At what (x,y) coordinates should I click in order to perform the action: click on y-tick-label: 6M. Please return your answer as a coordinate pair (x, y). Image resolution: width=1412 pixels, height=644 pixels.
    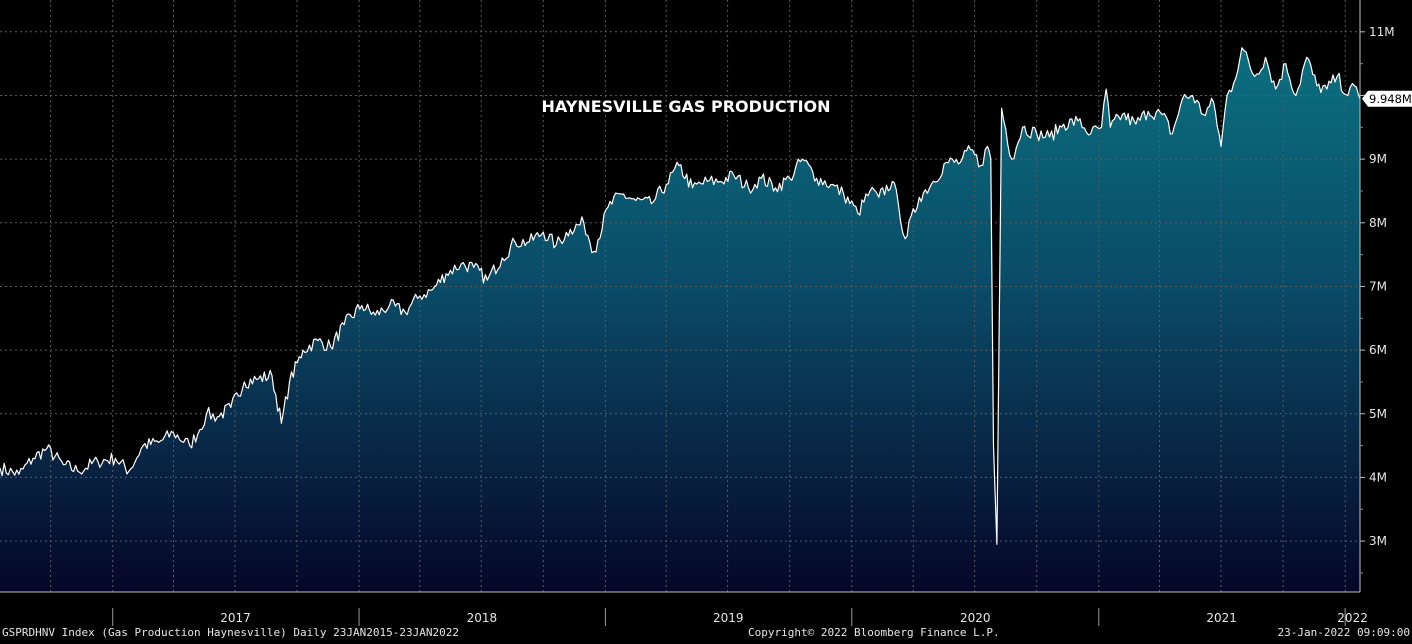
    Looking at the image, I should click on (1378, 350).